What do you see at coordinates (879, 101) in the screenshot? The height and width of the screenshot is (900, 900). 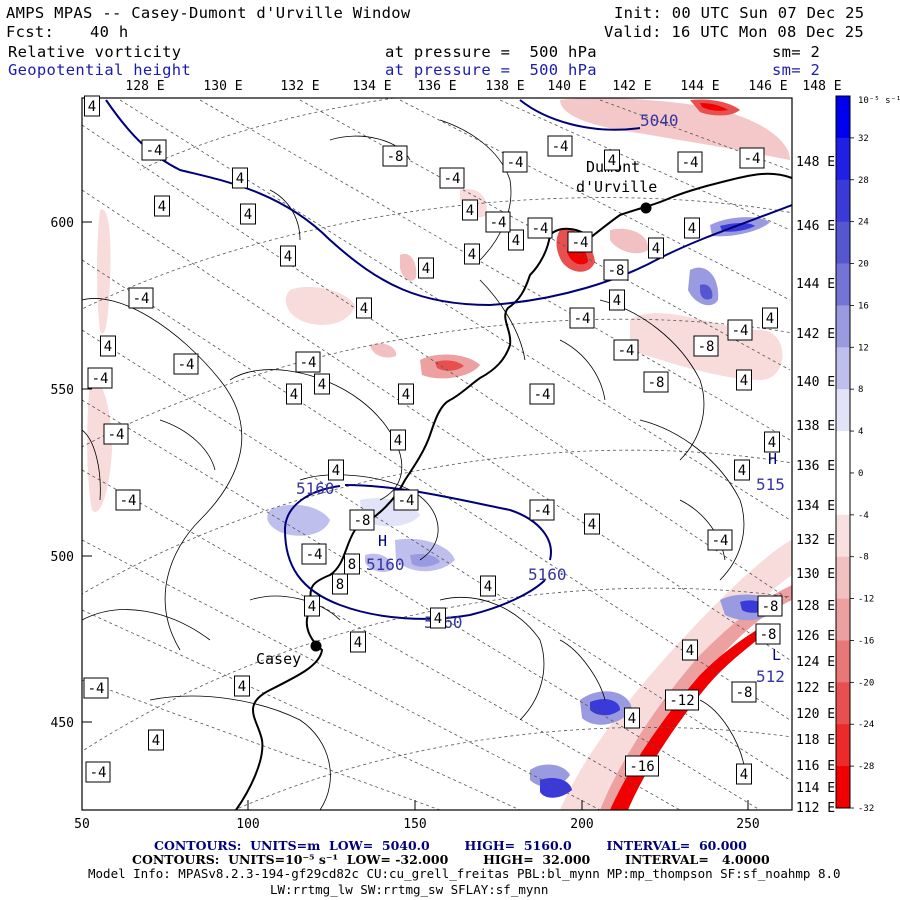 I see `colorbar-units: 10⁻⁵ s⁻¹` at bounding box center [879, 101].